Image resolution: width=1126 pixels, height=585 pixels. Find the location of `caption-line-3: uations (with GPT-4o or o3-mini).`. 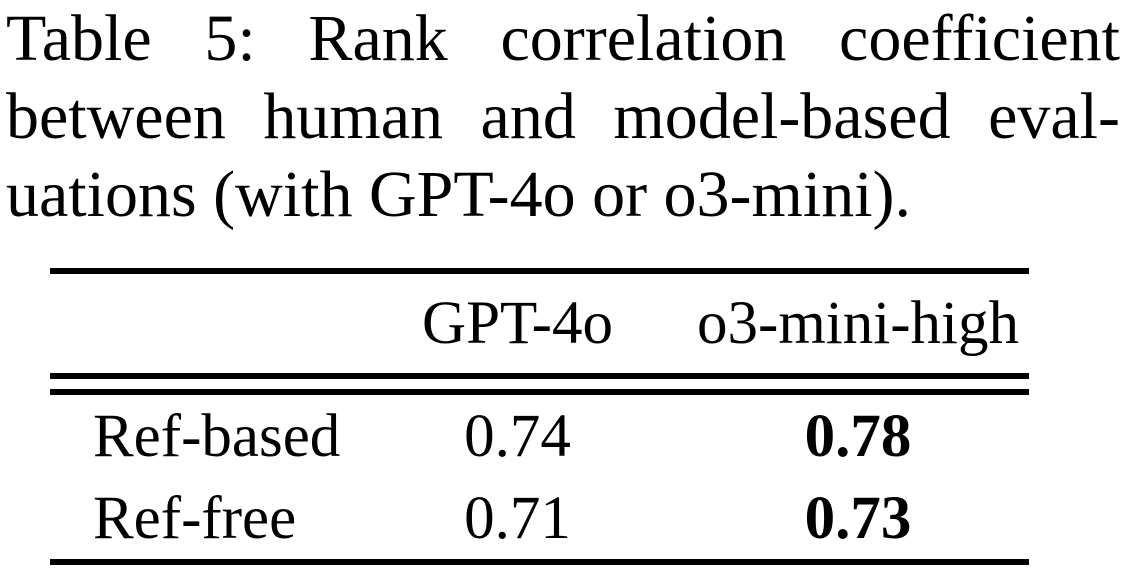

caption-line-3: uations (with GPT-4o or o3-mini). is located at coordinates (459, 194).